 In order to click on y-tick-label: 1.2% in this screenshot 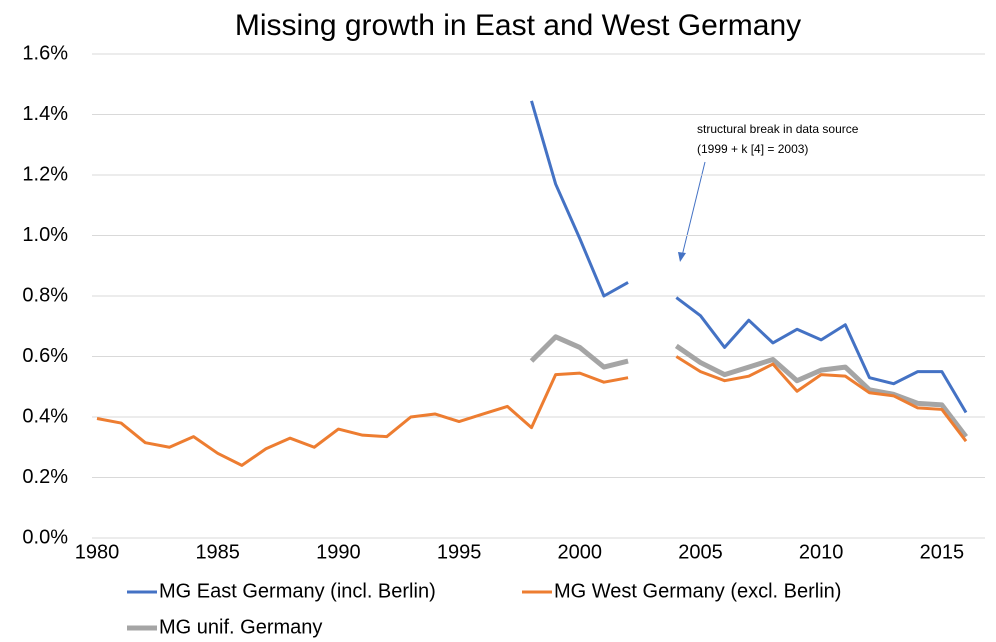, I will do `click(45, 174)`.